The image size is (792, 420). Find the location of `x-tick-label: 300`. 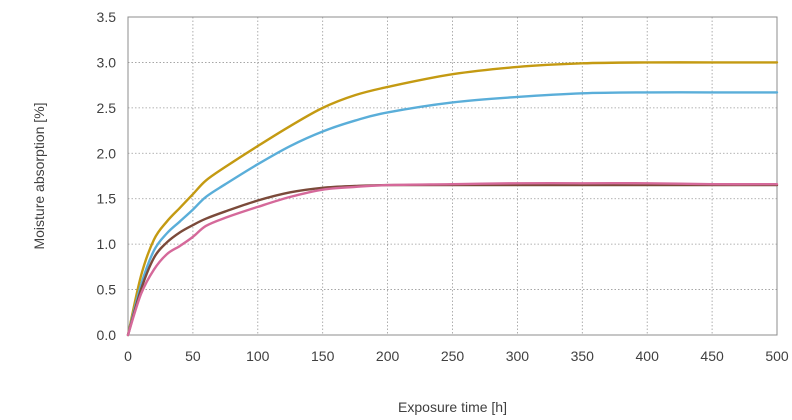

x-tick-label: 300 is located at coordinates (518, 356).